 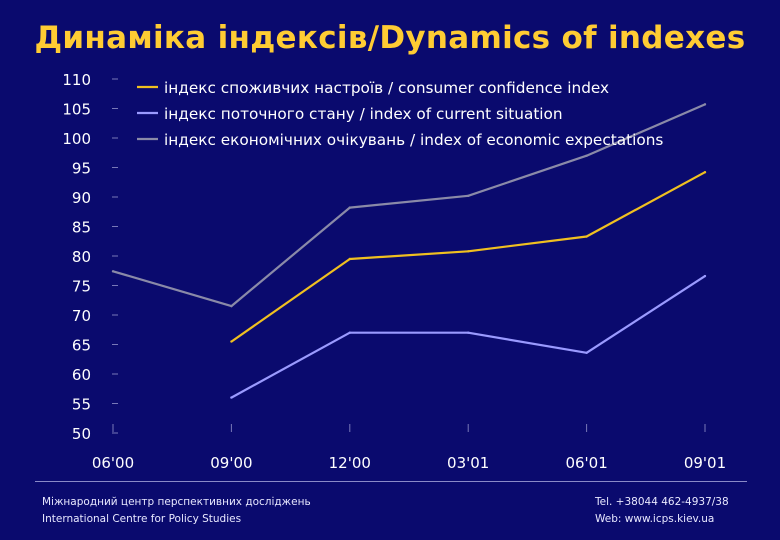 I want to click on footer-org-en: International Centre for Policy Studies, so click(x=142, y=519).